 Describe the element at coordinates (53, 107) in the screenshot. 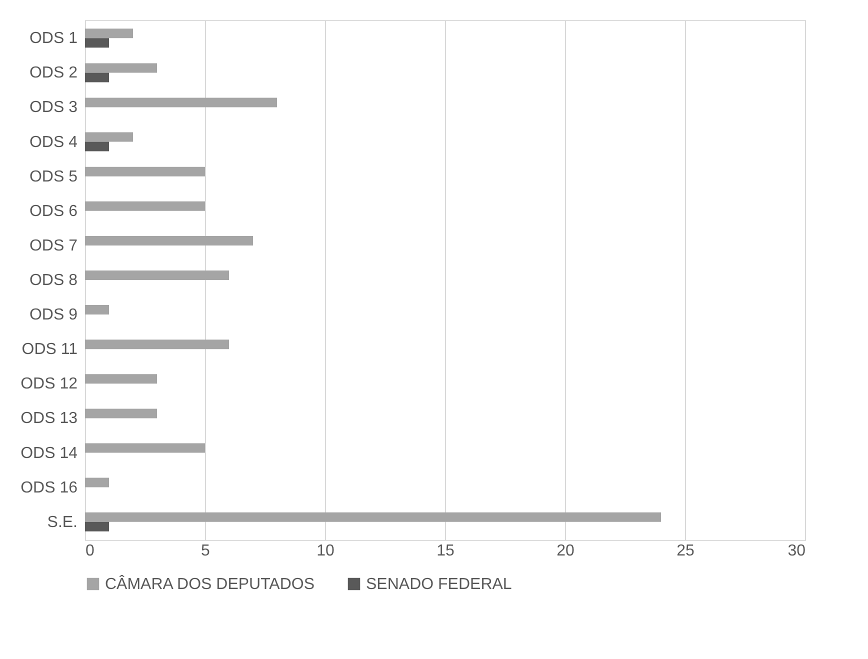

I see `y-tick-label: ODS 3` at that location.